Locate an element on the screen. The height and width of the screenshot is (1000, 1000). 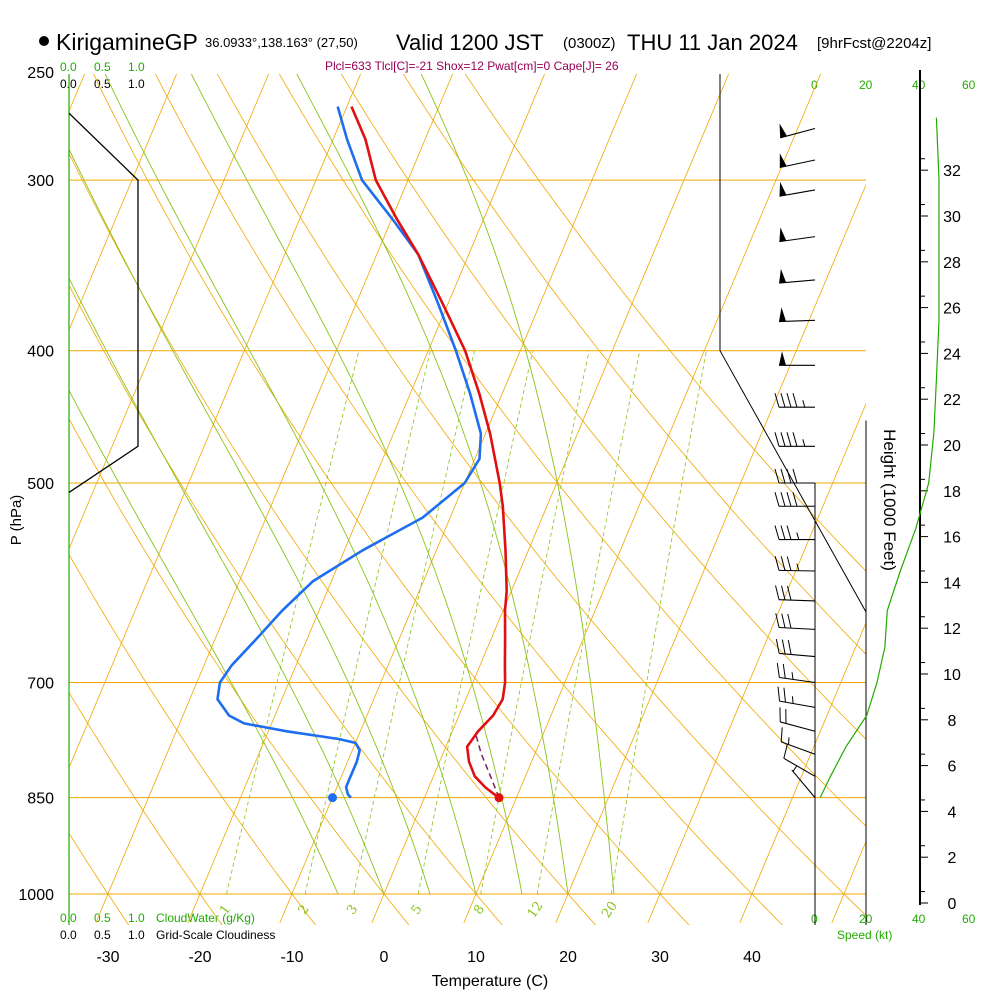
wind-speed-line is located at coordinates (879, 457).